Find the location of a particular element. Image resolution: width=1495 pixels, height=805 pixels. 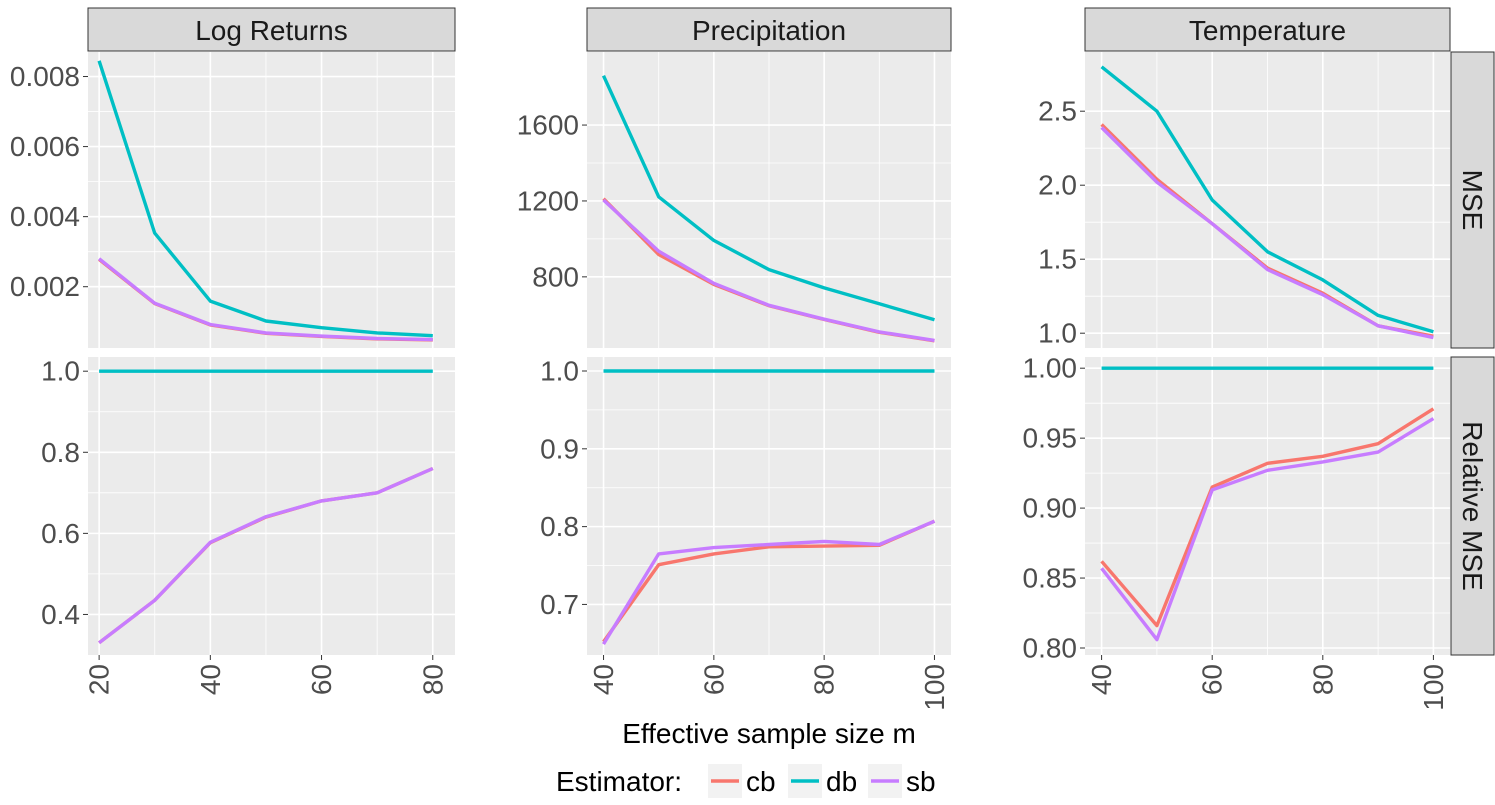

y-tick-label: 0.002 is located at coordinates (45, 286).